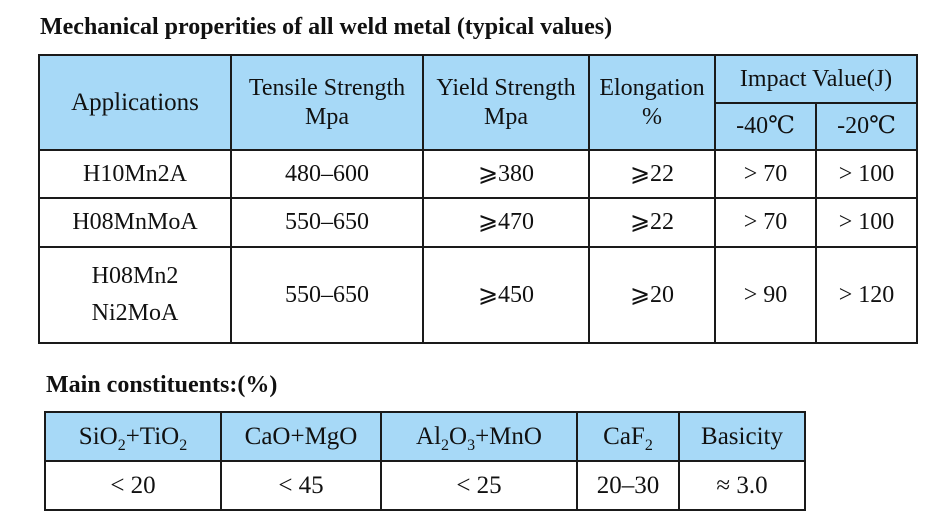 Image resolution: width=946 pixels, height=532 pixels. I want to click on cell-cao-mgo: < 45, so click(301, 485).